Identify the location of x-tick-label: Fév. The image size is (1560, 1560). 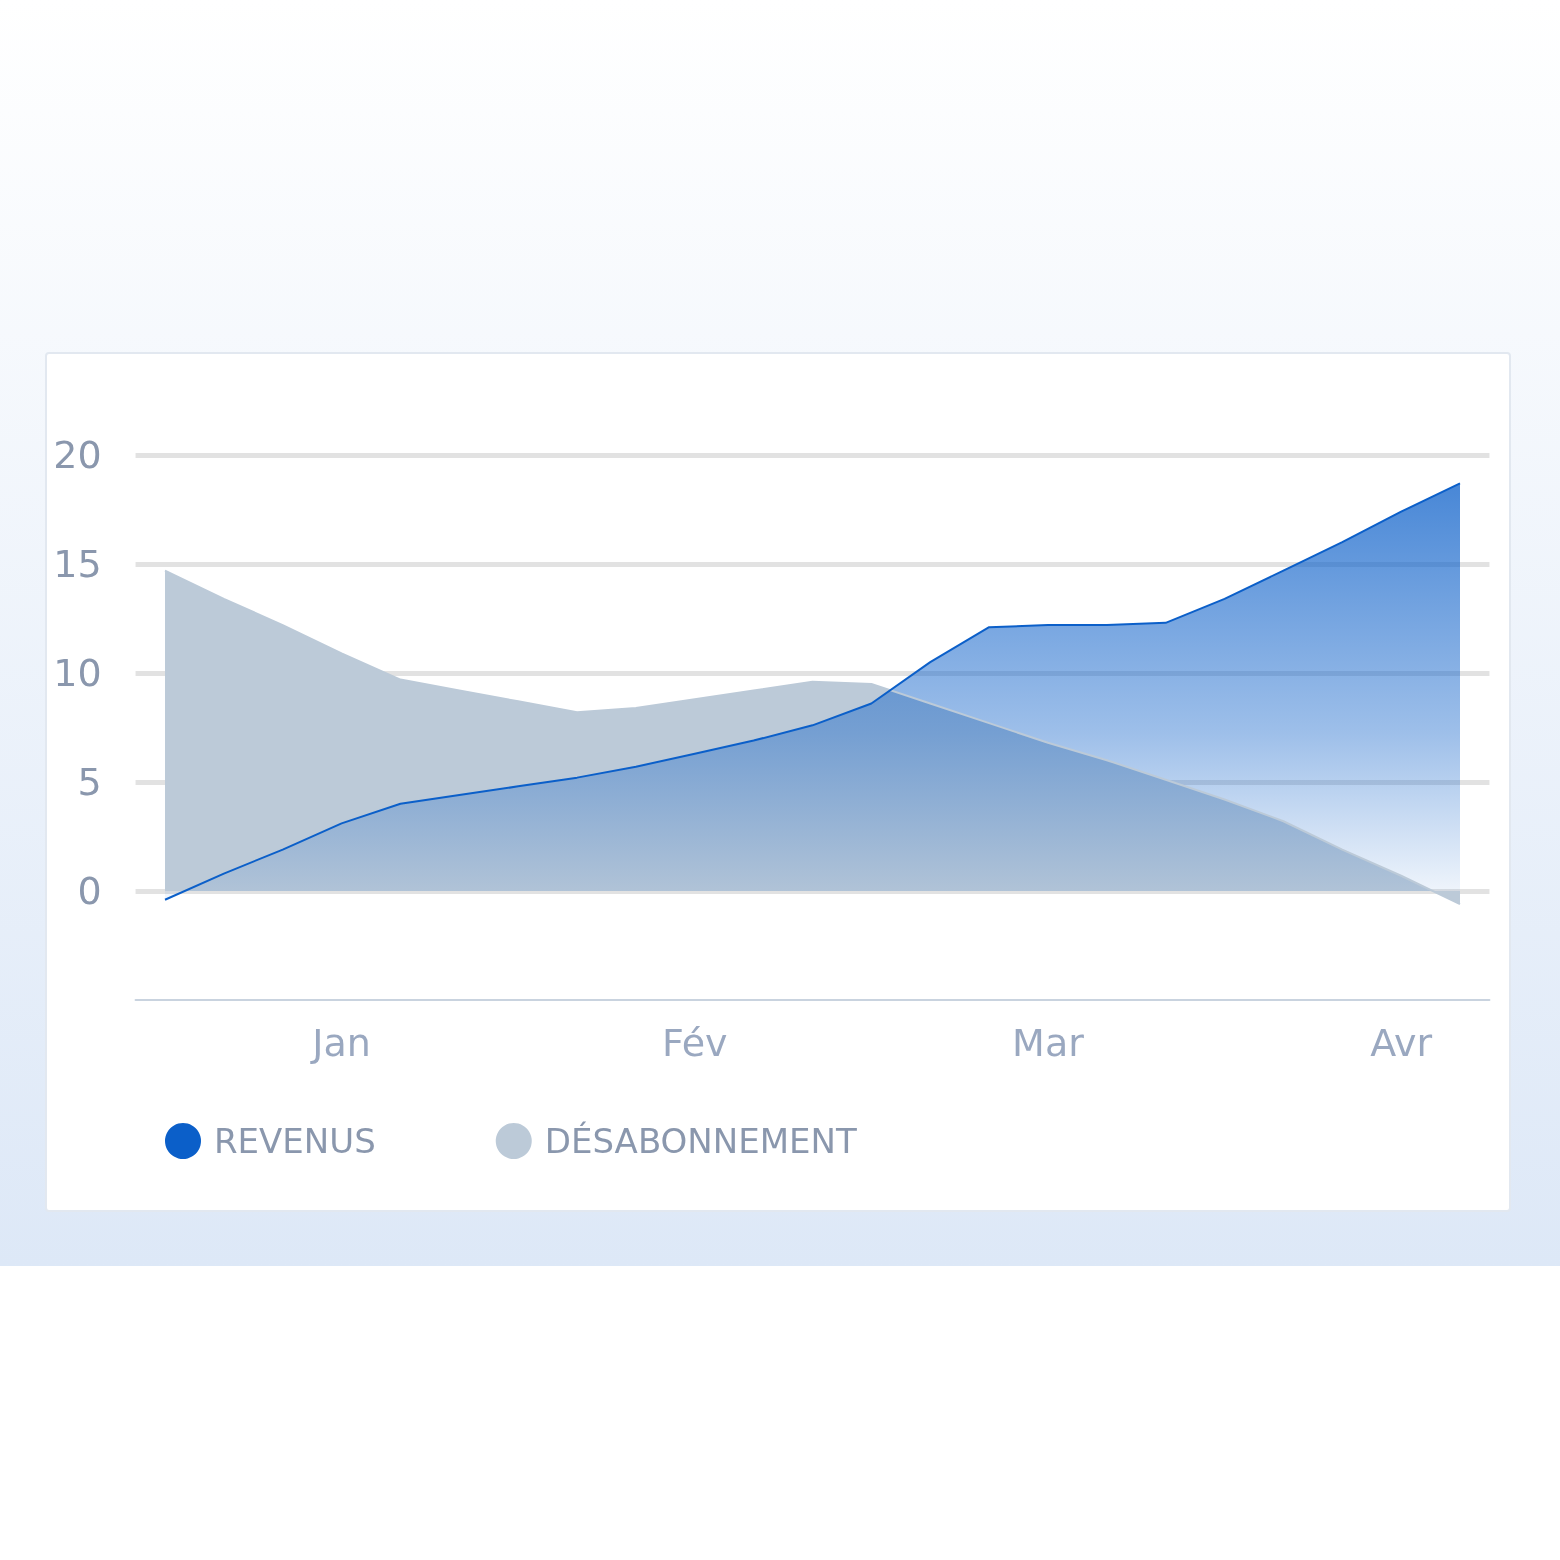
(694, 1043).